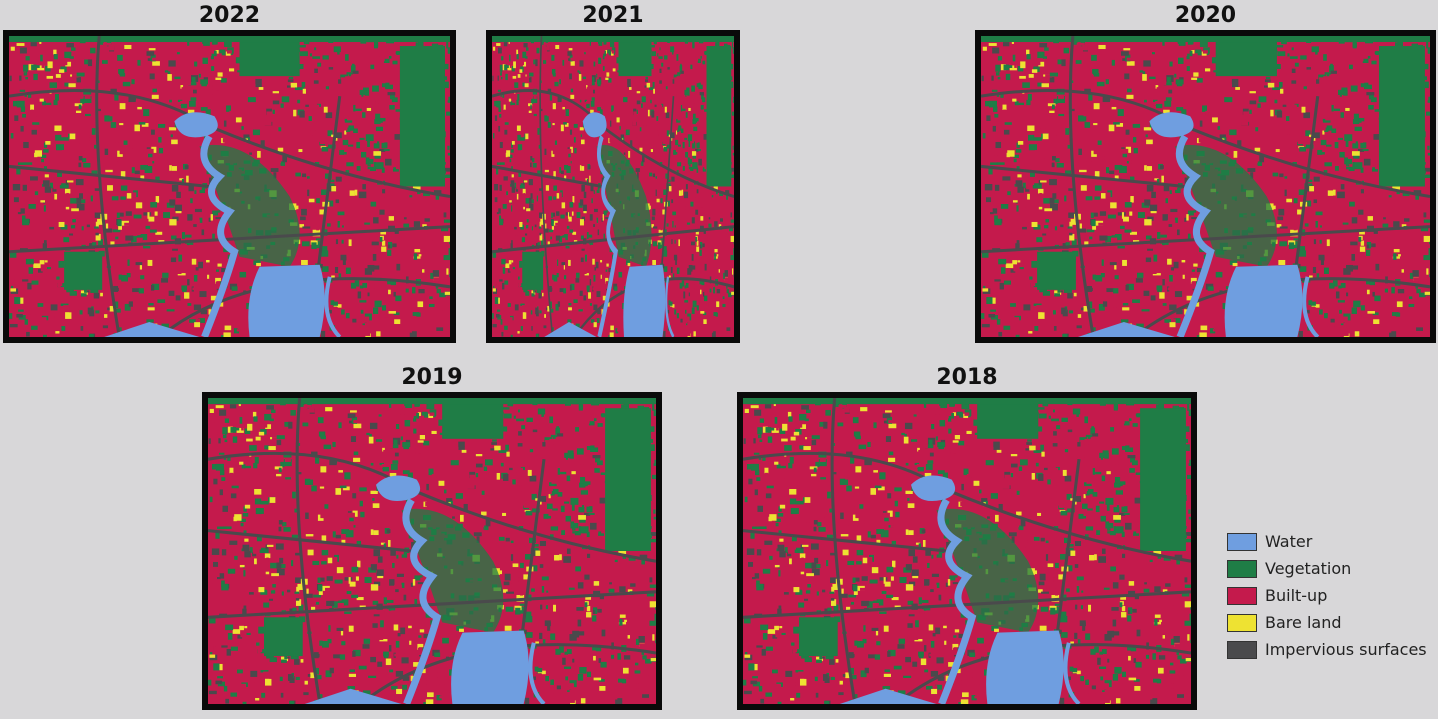 The image size is (1438, 719). I want to click on map-panel: 2021, so click(613, 173).